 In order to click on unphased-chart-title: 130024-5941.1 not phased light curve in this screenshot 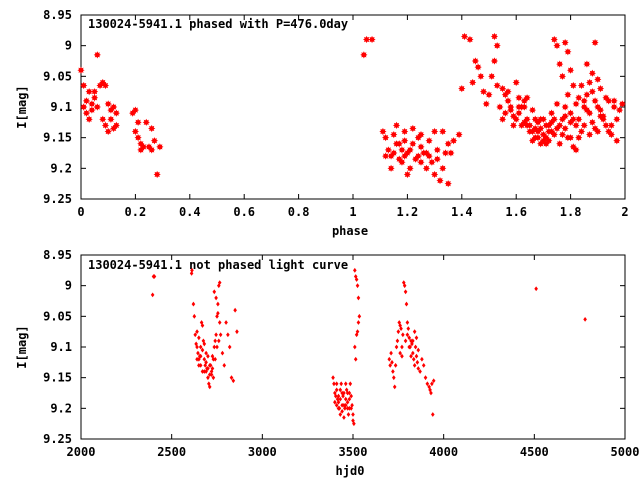, I will do `click(218, 265)`.